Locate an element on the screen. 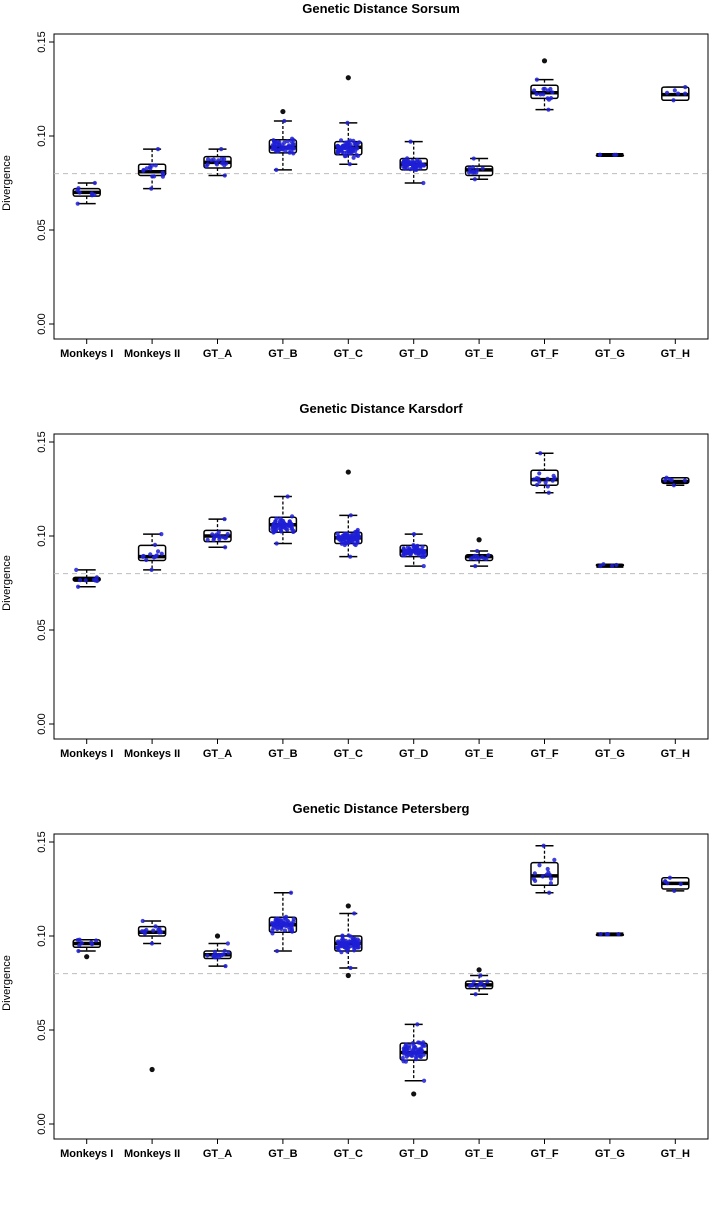 The height and width of the screenshot is (1226, 721). y-tick-label: 0.10 is located at coordinates (42, 135).